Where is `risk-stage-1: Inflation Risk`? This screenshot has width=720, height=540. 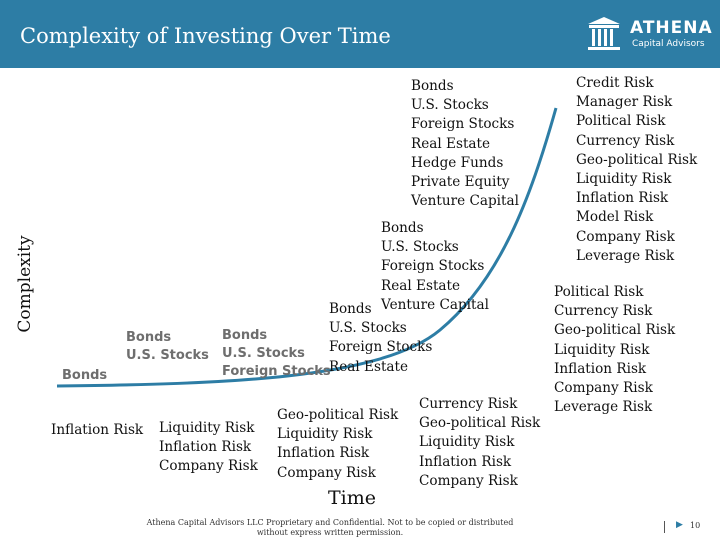 risk-stage-1: Inflation Risk is located at coordinates (97, 430).